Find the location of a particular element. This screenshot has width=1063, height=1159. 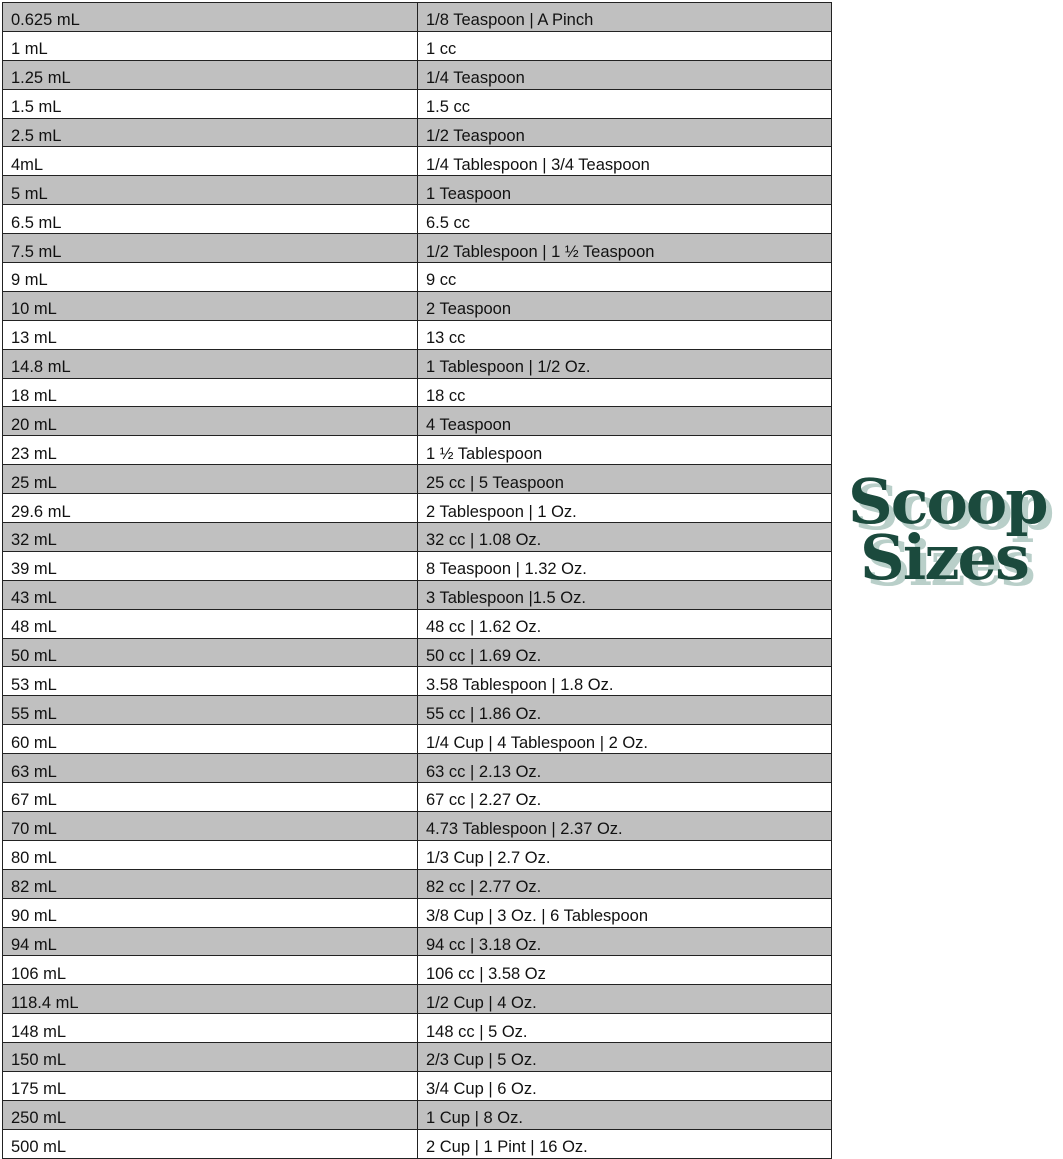

equivalent-cell: 18 cc is located at coordinates (624, 392).